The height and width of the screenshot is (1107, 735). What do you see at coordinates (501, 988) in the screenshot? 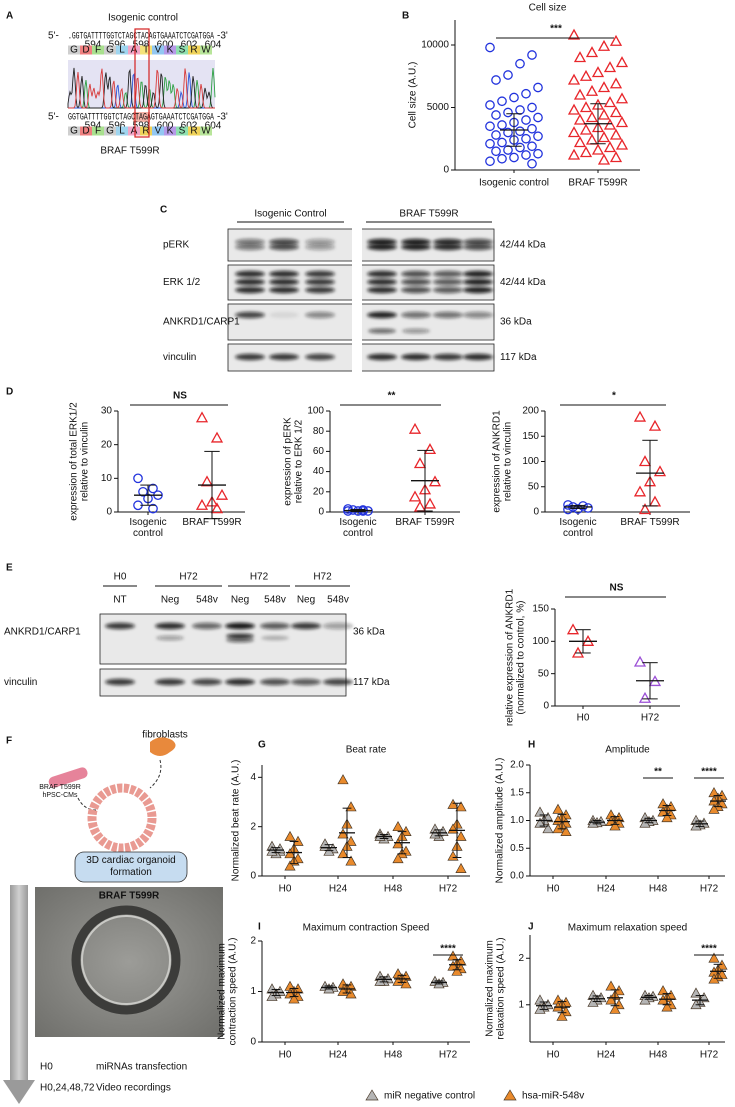
I see `y-axis-label: relaxation speed (A.U.)` at bounding box center [501, 988].